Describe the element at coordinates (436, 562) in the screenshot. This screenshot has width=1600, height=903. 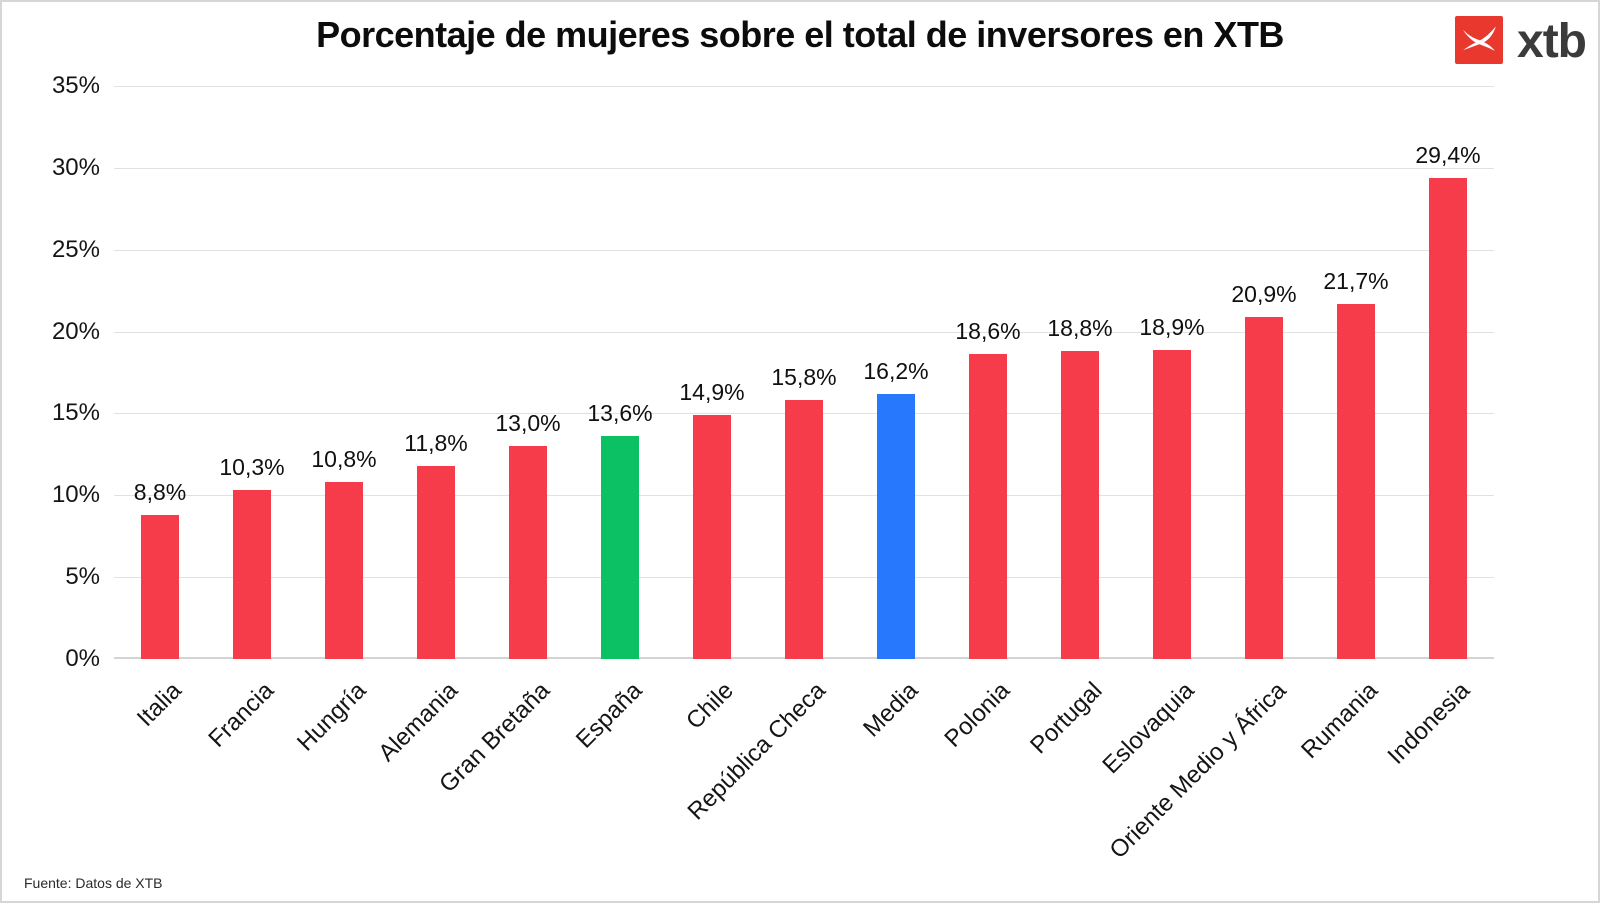
I see `bar-alemania` at that location.